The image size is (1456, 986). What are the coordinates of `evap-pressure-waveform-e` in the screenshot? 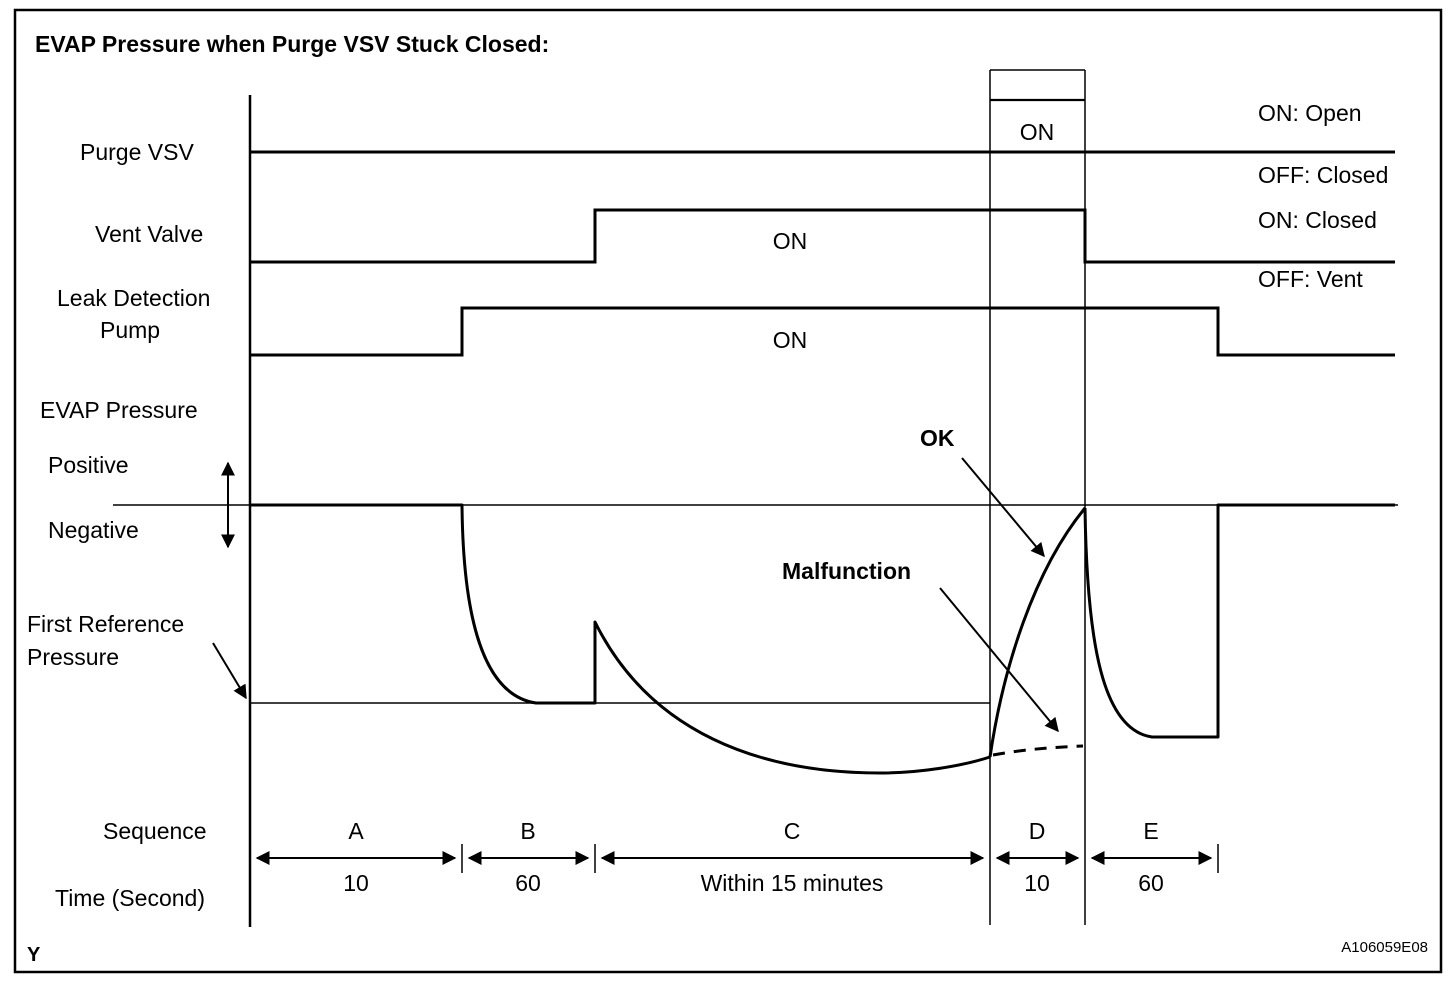 It's located at (1239, 621).